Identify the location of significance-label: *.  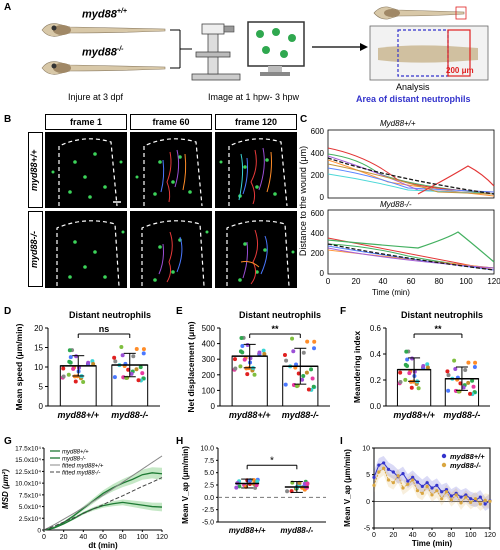
(272, 460).